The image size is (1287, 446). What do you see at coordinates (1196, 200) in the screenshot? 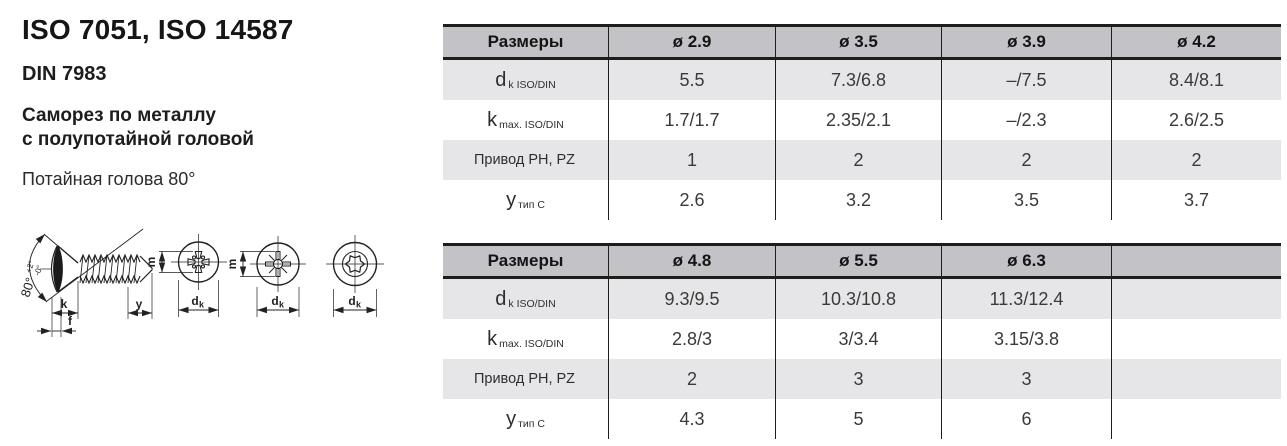
I see `value-cell: 3.7` at bounding box center [1196, 200].